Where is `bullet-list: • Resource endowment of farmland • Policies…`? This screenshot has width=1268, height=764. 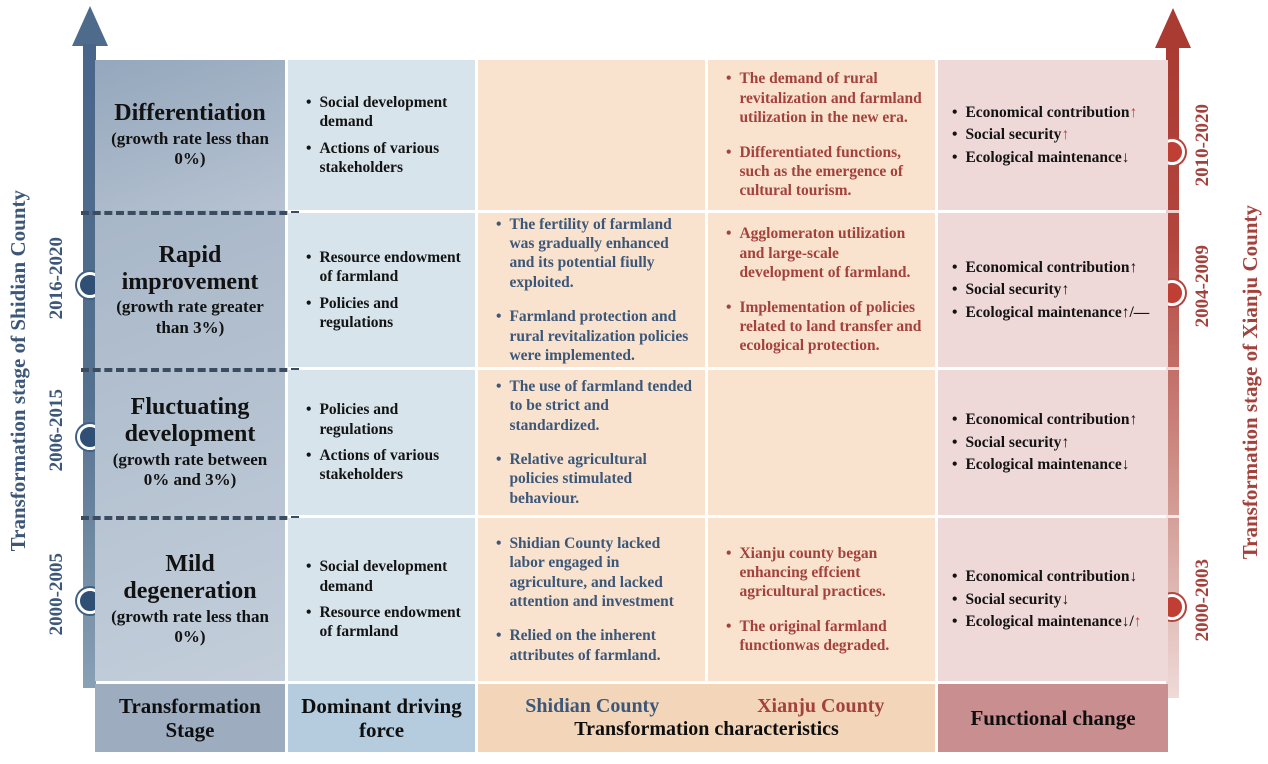
bullet-list: • Resource endowment of farmland • Policies… is located at coordinates (381, 290).